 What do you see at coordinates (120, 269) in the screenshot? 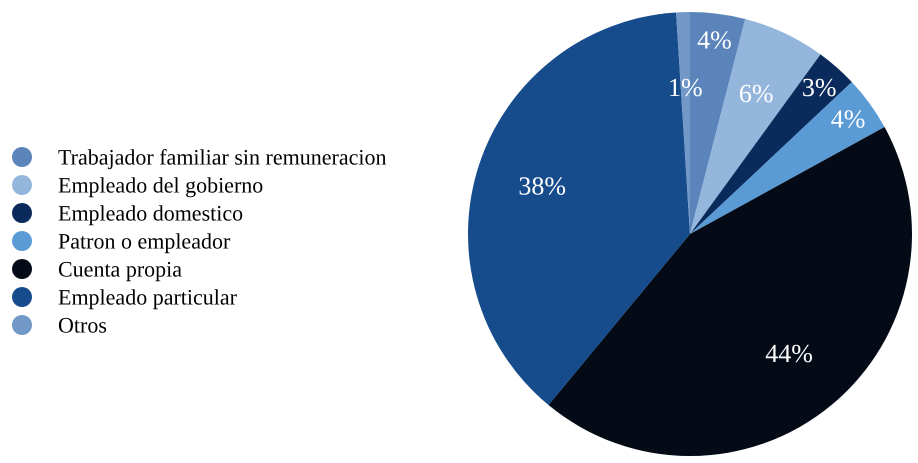
I see `legend-label: Cuenta propia` at bounding box center [120, 269].